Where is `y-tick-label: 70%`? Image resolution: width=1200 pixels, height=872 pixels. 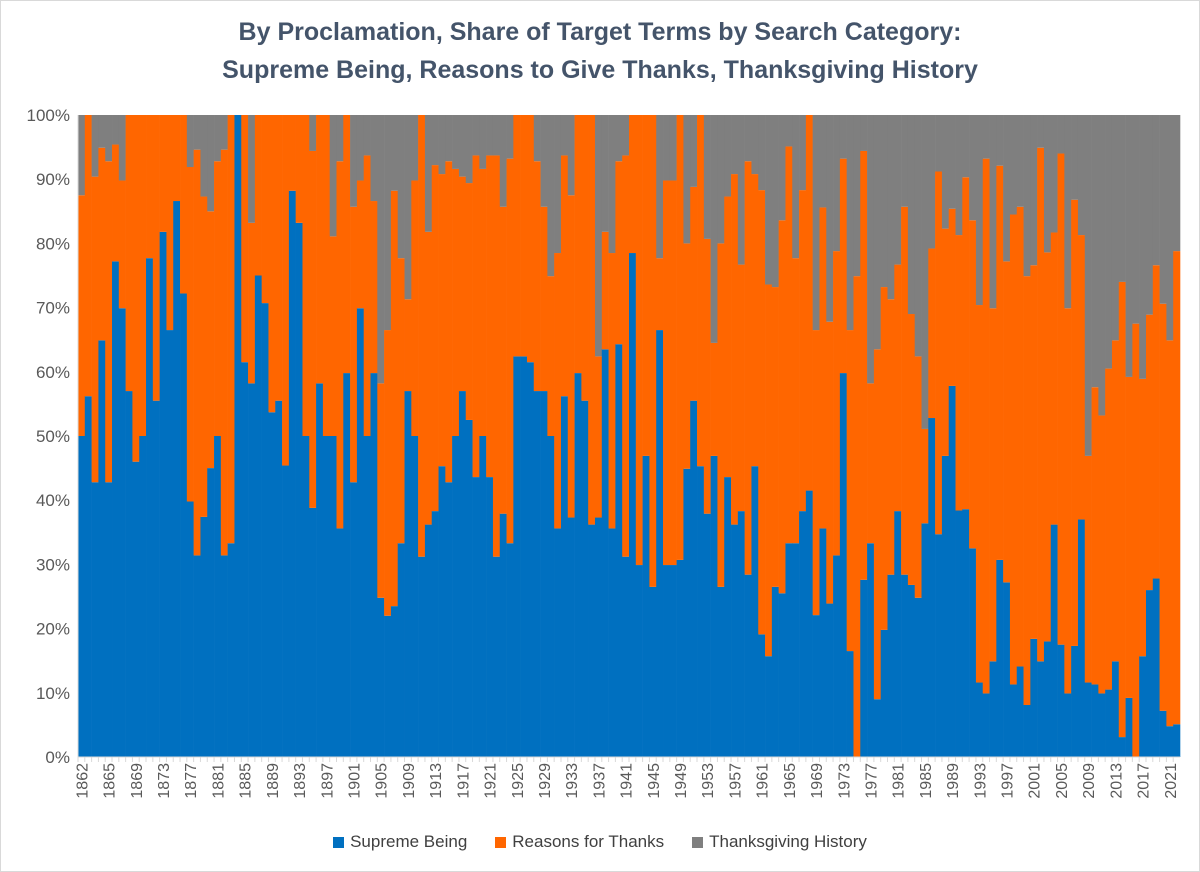 y-tick-label: 70% is located at coordinates (53, 308).